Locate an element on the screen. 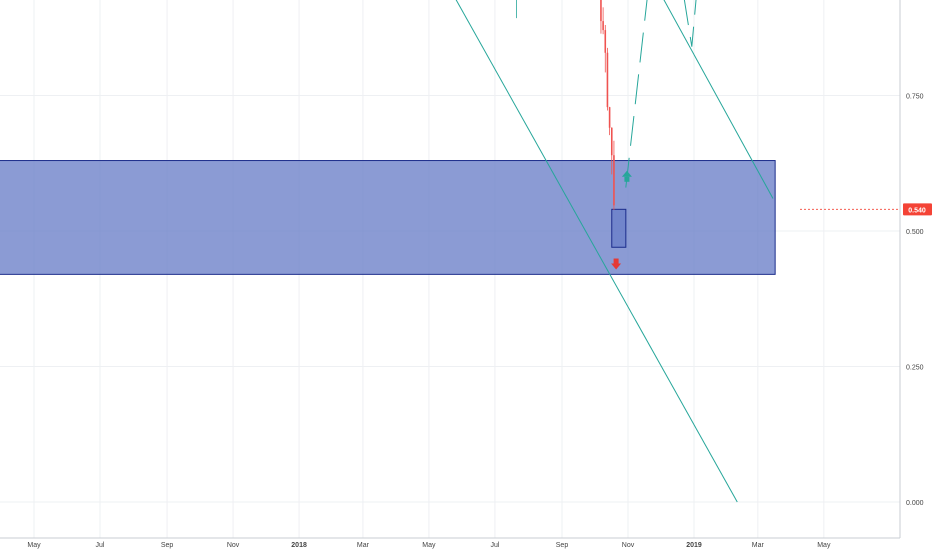 Image resolution: width=932 pixels, height=555 pixels. price-tick-label: 0.000 is located at coordinates (915, 503).